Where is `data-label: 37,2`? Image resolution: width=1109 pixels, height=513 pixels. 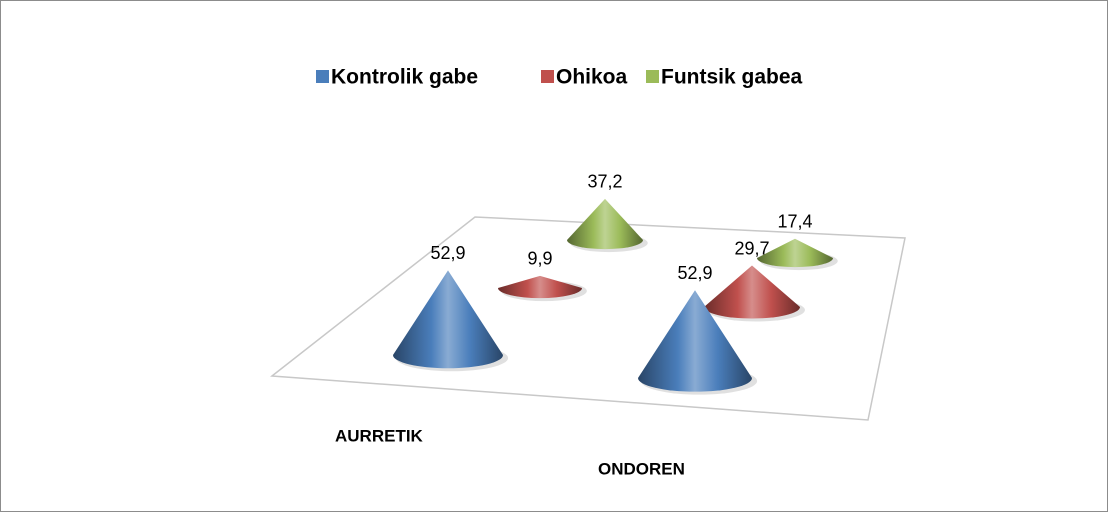 data-label: 37,2 is located at coordinates (604, 182).